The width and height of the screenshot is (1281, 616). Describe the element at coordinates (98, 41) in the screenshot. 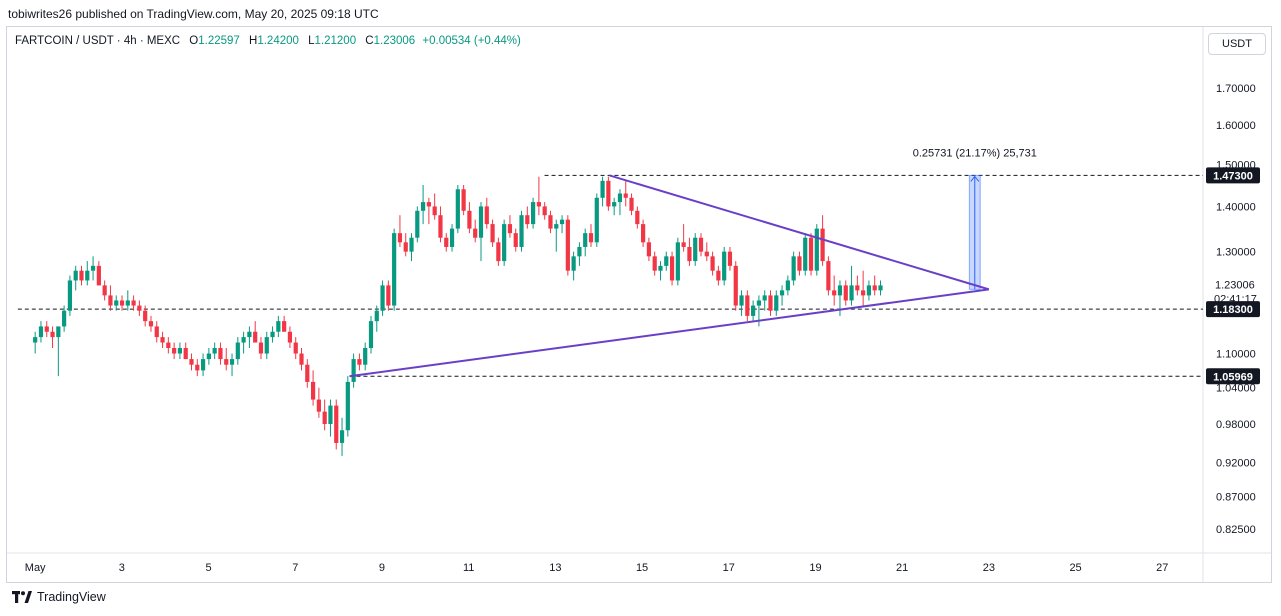

I see `symbol-label: FARTCOIN / USDT · 4h · MEXC` at that location.